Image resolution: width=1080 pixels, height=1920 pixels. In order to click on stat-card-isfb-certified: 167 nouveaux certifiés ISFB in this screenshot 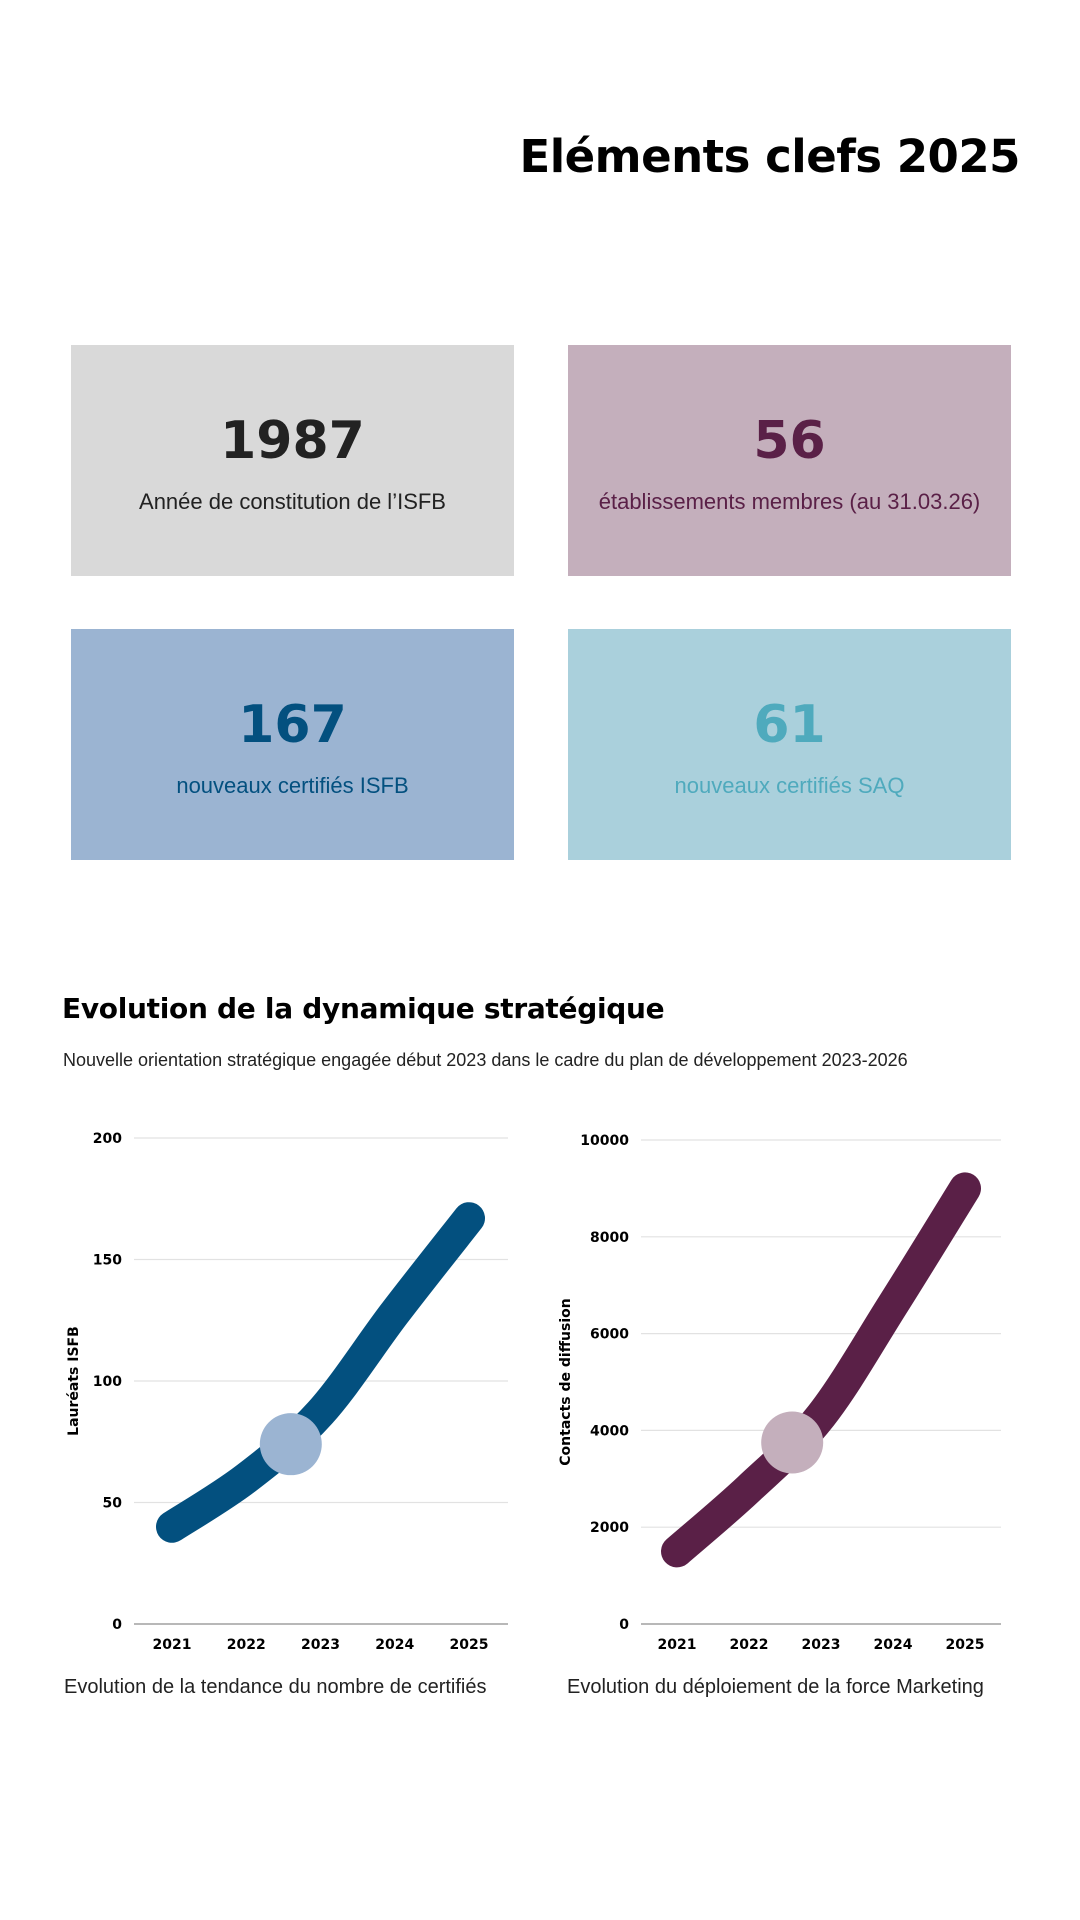, I will do `click(292, 744)`.